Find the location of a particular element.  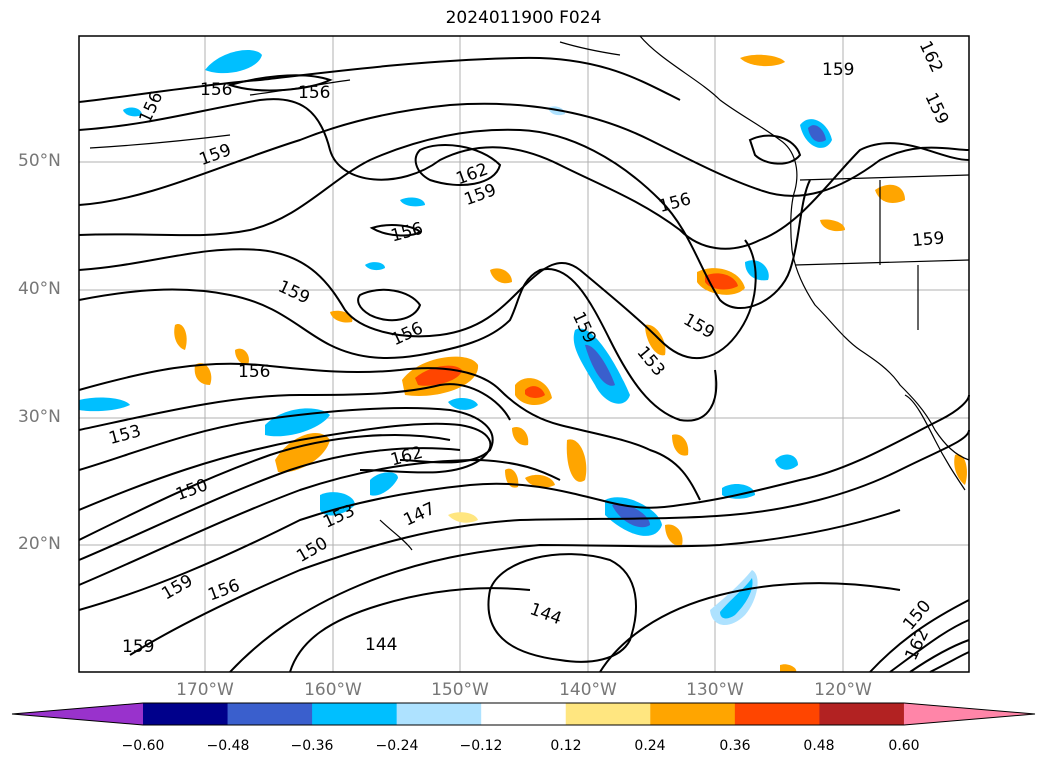

lat-label: 50°N is located at coordinates (39, 161).